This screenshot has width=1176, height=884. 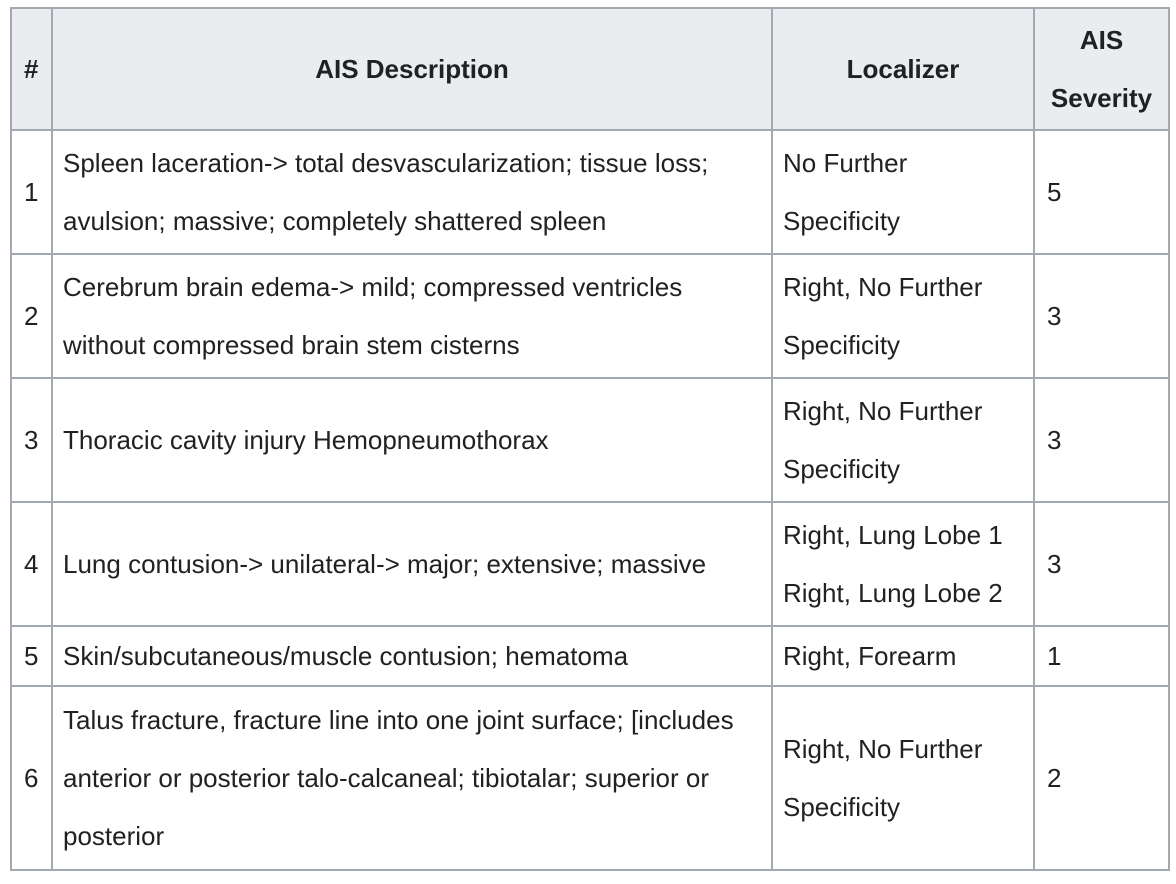 I want to click on row-number: 6, so click(x=31, y=778).